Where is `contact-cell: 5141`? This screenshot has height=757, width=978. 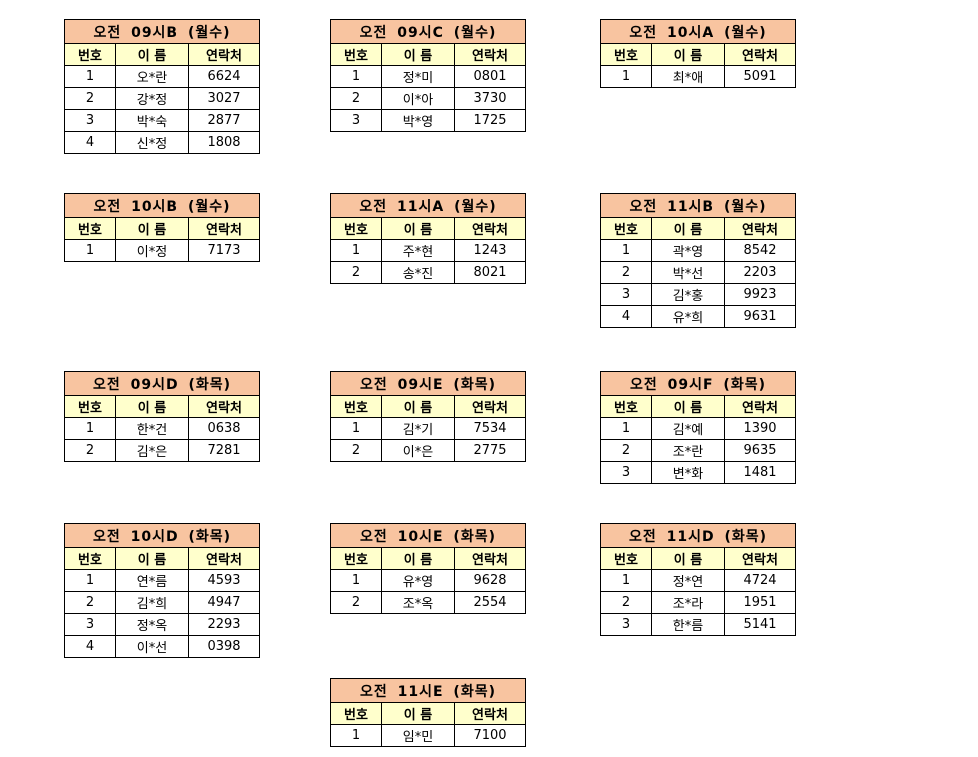
contact-cell: 5141 is located at coordinates (760, 624).